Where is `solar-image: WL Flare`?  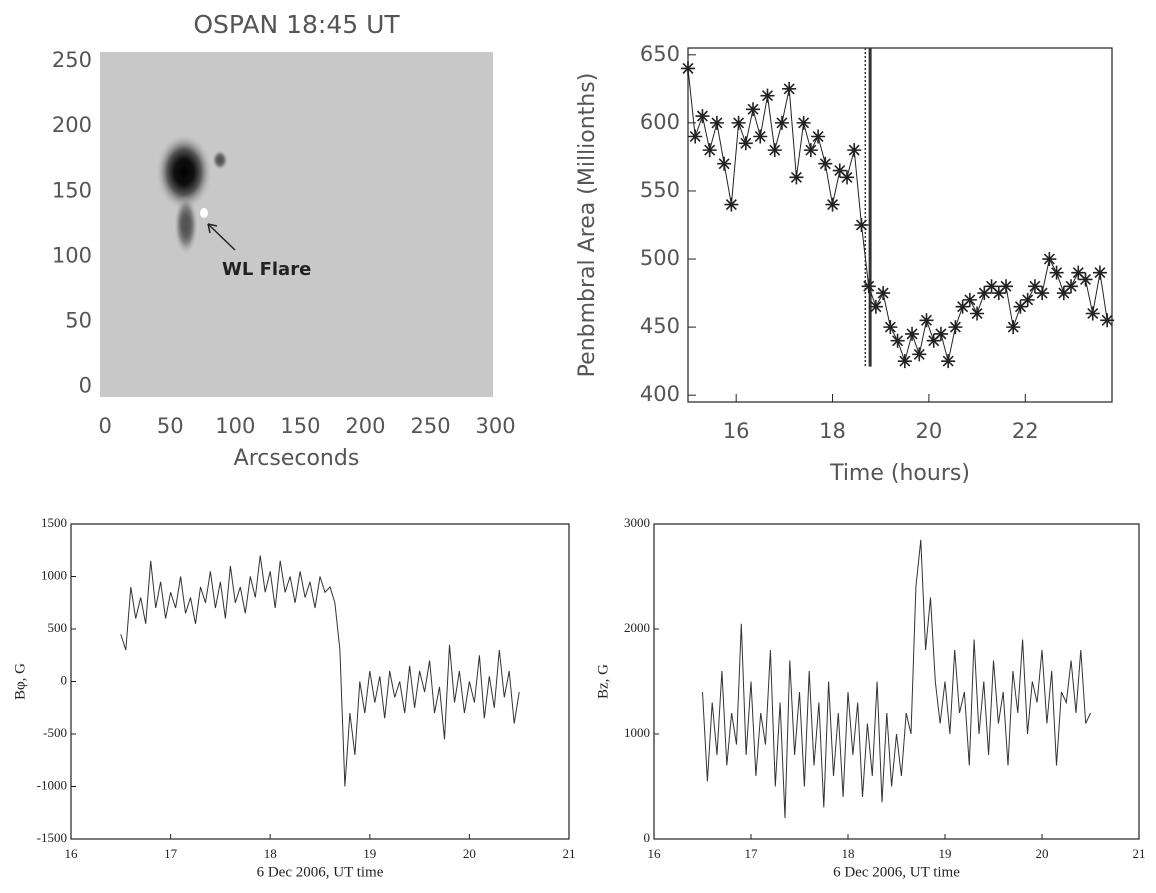 solar-image: WL Flare is located at coordinates (296, 224).